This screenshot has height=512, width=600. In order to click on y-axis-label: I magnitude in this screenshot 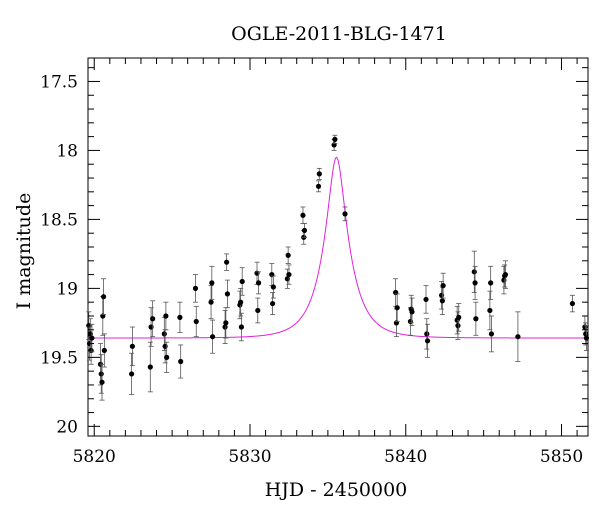, I will do `click(24, 251)`.